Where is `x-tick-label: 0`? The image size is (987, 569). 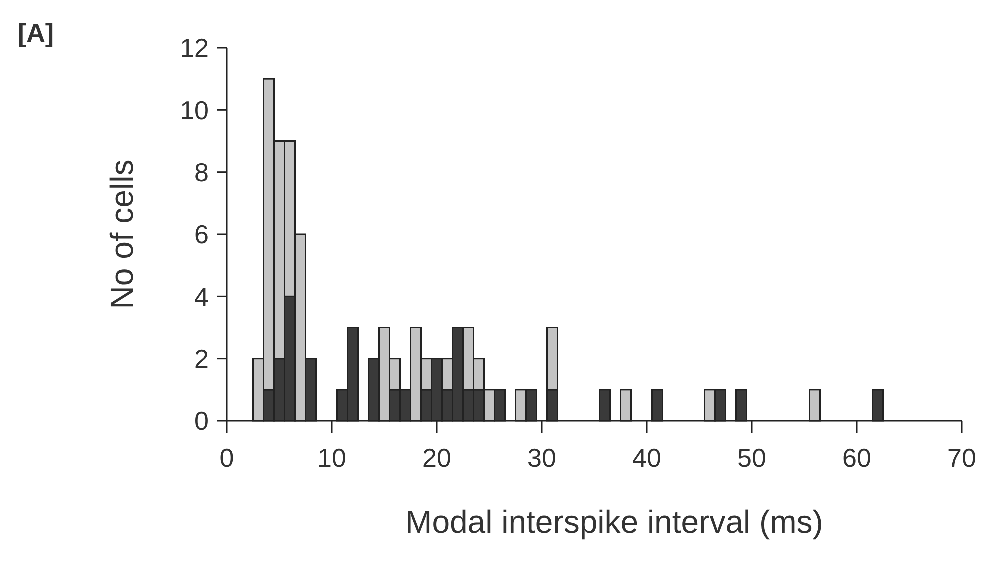
x-tick-label: 0 is located at coordinates (227, 458).